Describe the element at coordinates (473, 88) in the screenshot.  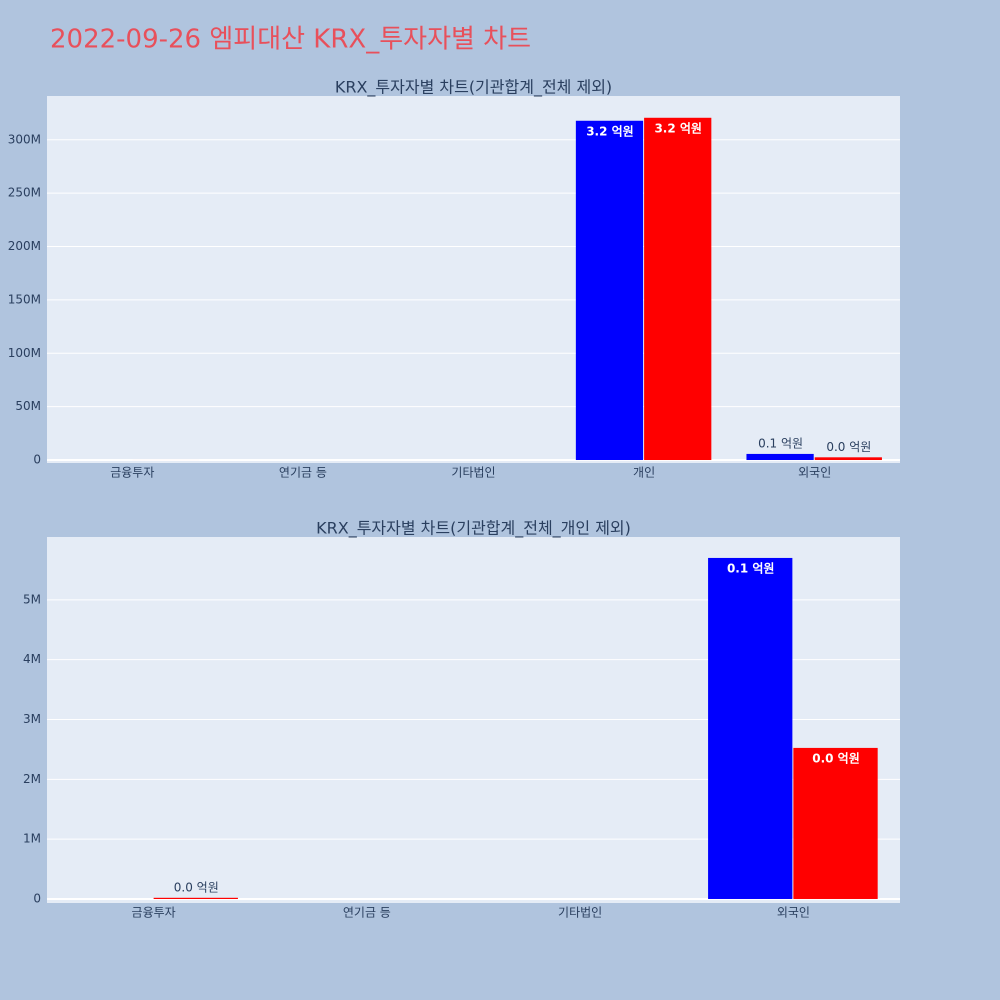
I see `chart-title: KRX_투자자별 차트(기관합계_전체 제외)` at that location.